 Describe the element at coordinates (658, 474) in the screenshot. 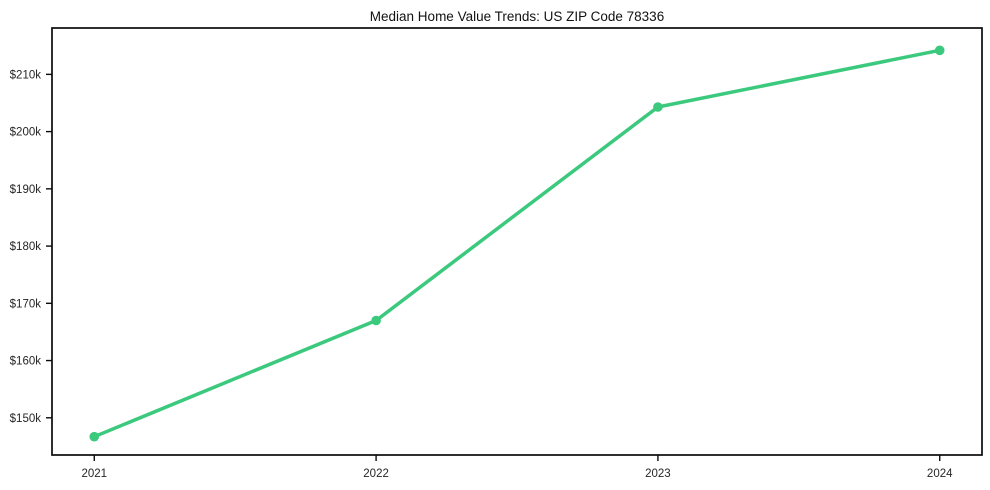

I see `x-tick-label: 2023` at that location.